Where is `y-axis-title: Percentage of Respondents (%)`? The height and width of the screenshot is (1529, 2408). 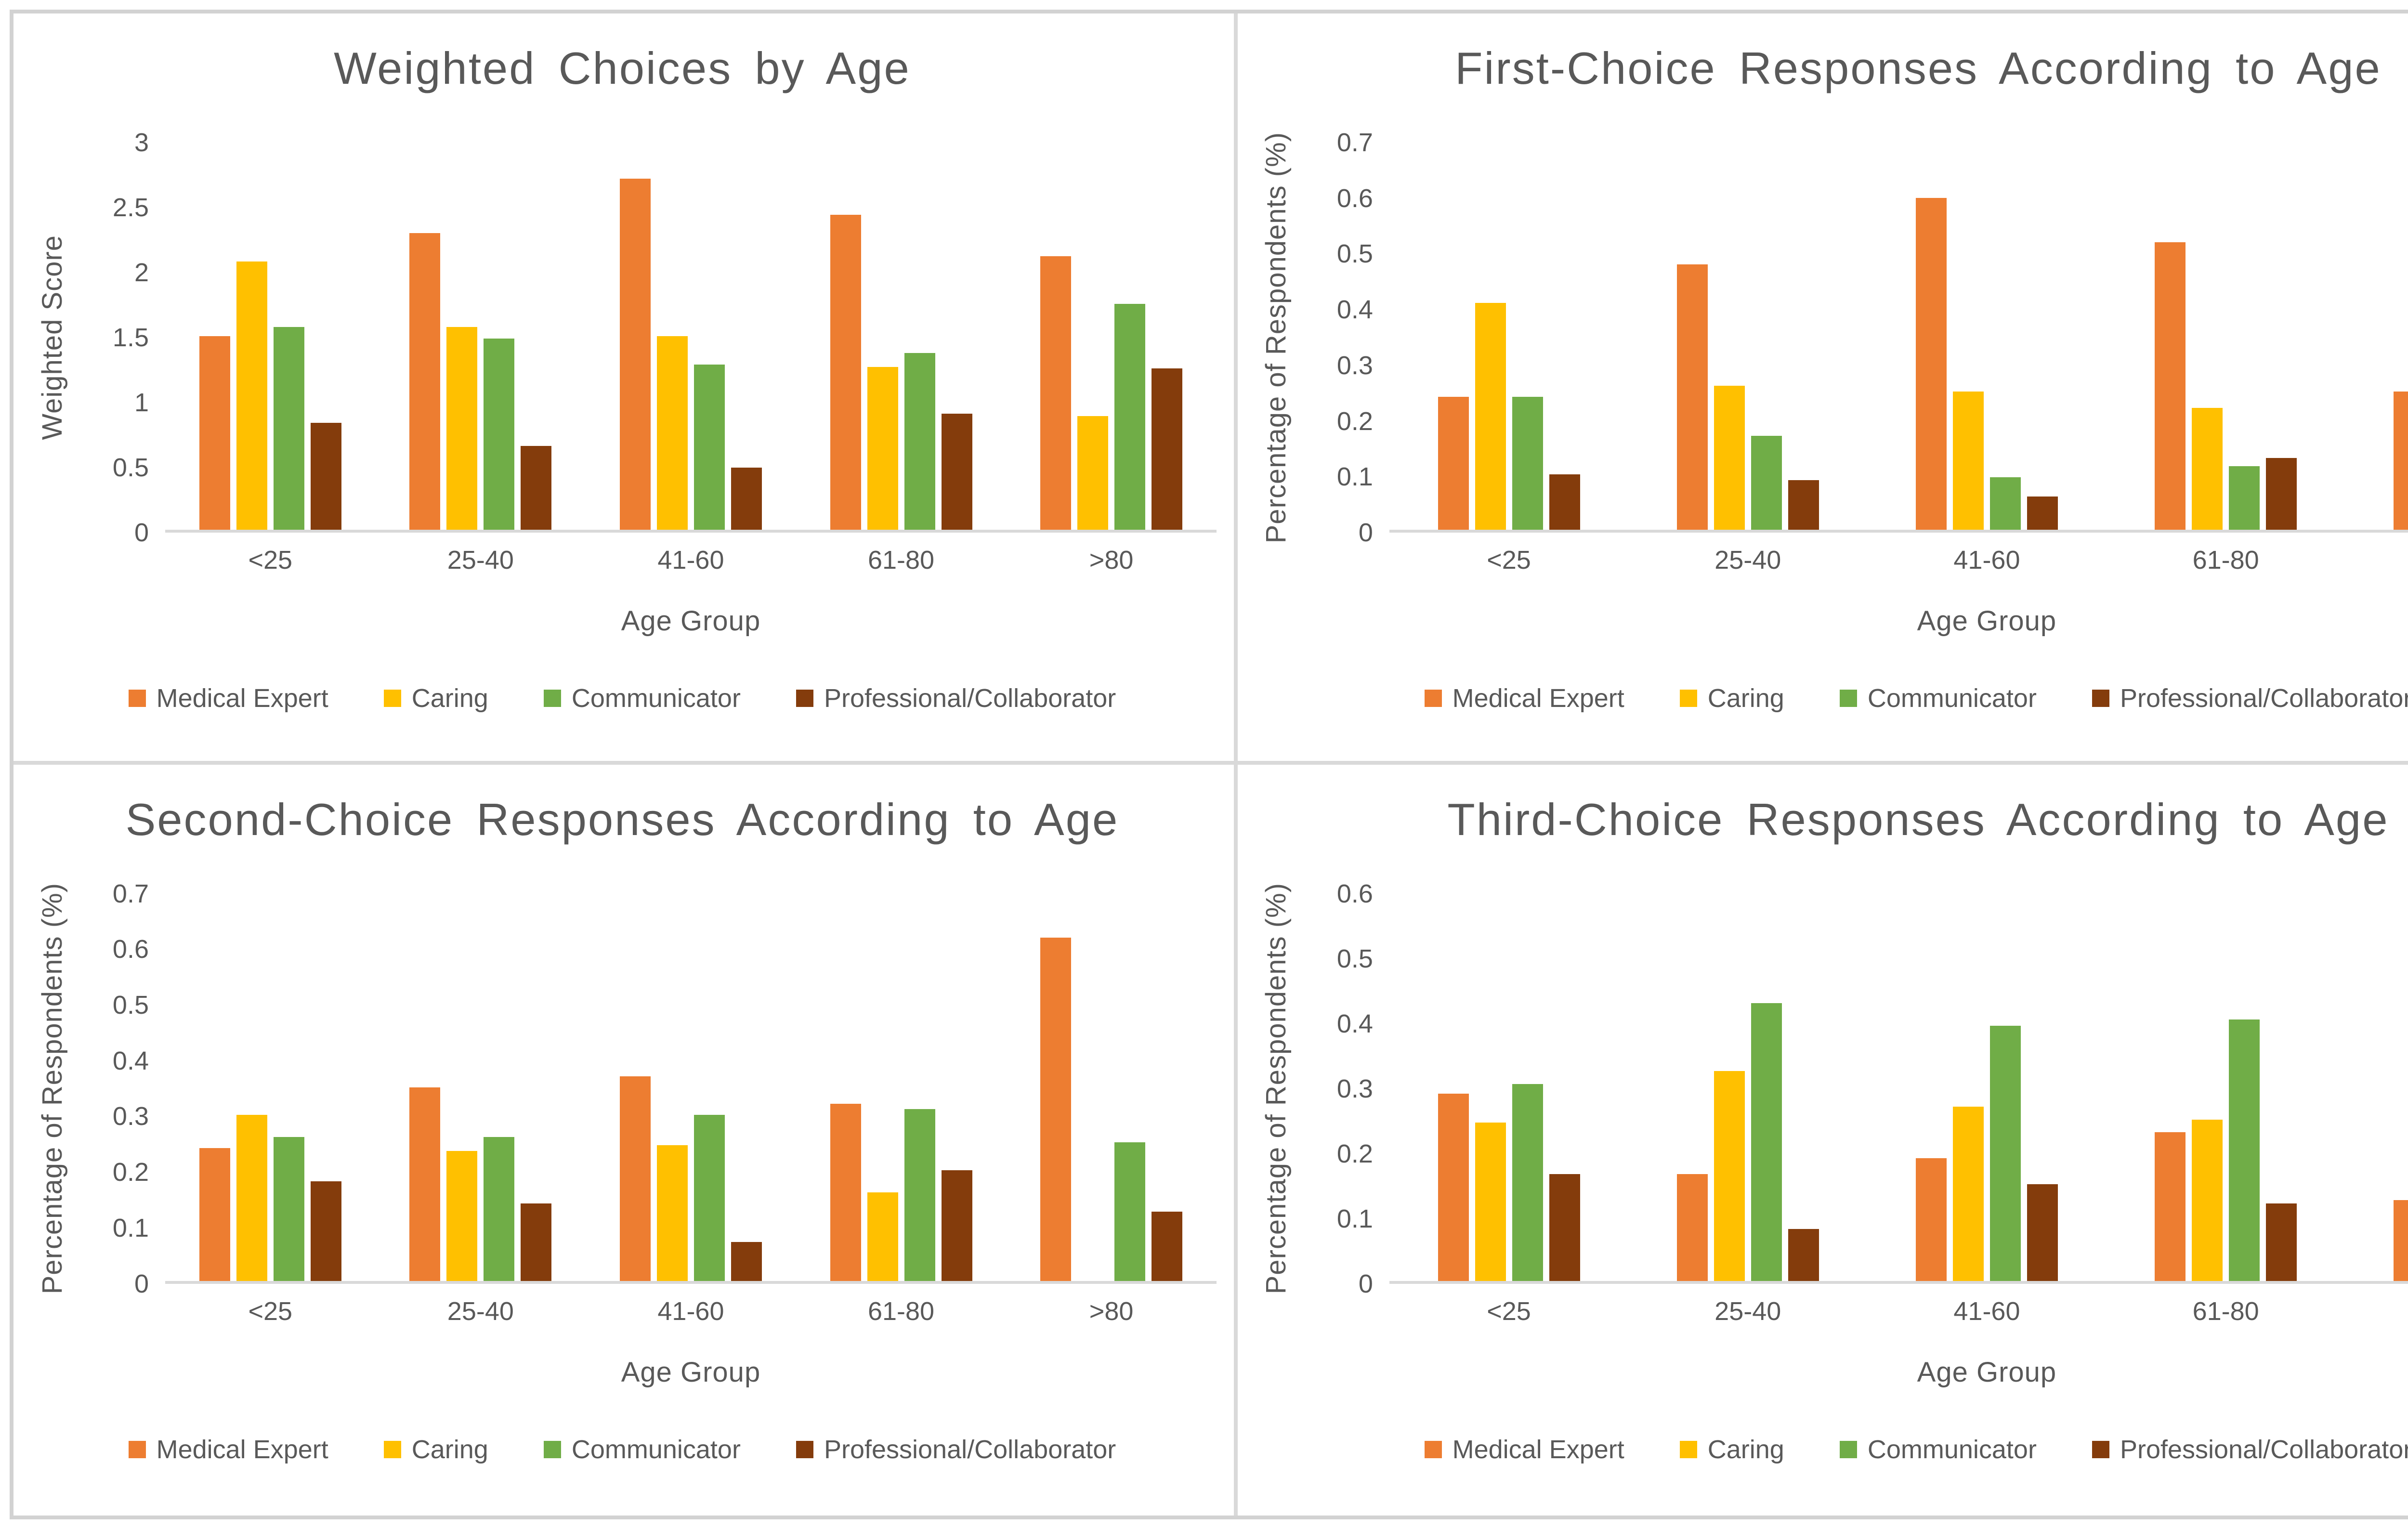
y-axis-title: Percentage of Respondents (%) is located at coordinates (1276, 1088).